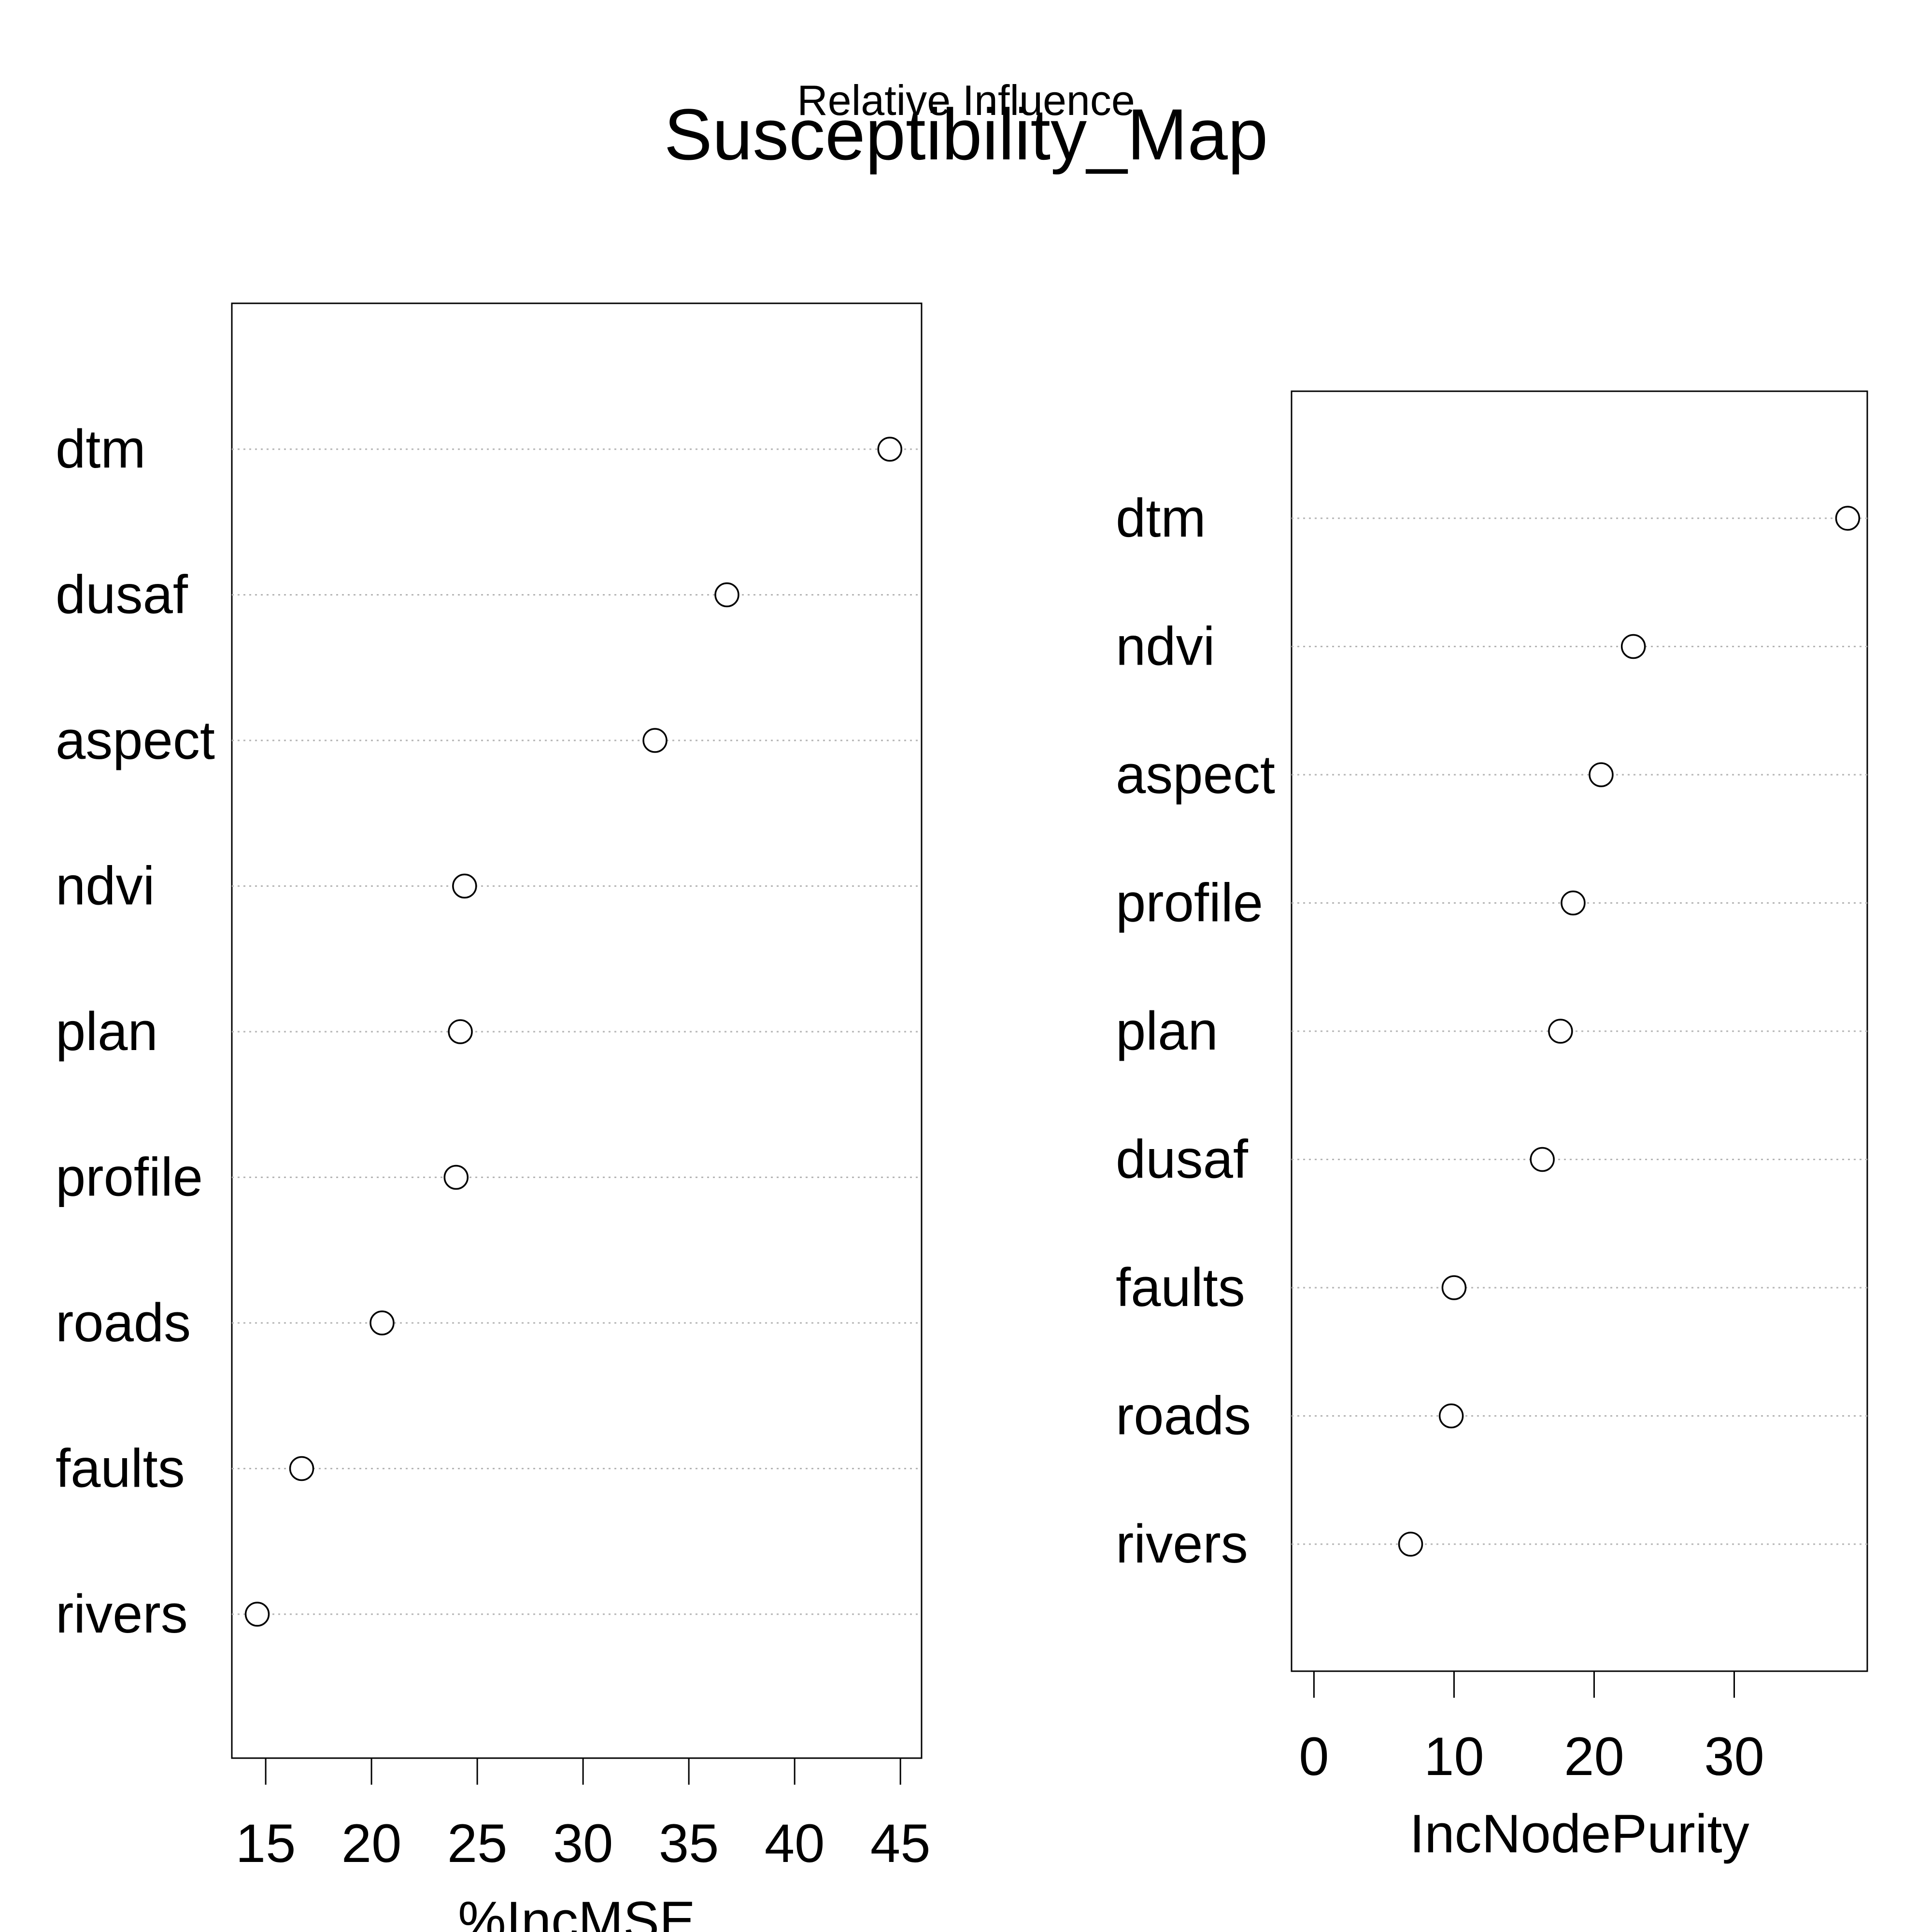 This screenshot has width=1932, height=1932. Describe the element at coordinates (655, 740) in the screenshot. I see `left-point-aspect` at that location.